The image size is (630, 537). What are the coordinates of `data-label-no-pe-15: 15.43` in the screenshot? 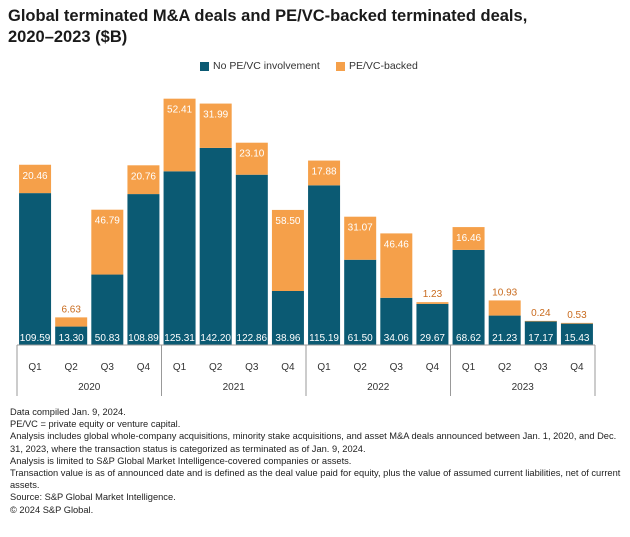 It's located at (576, 338).